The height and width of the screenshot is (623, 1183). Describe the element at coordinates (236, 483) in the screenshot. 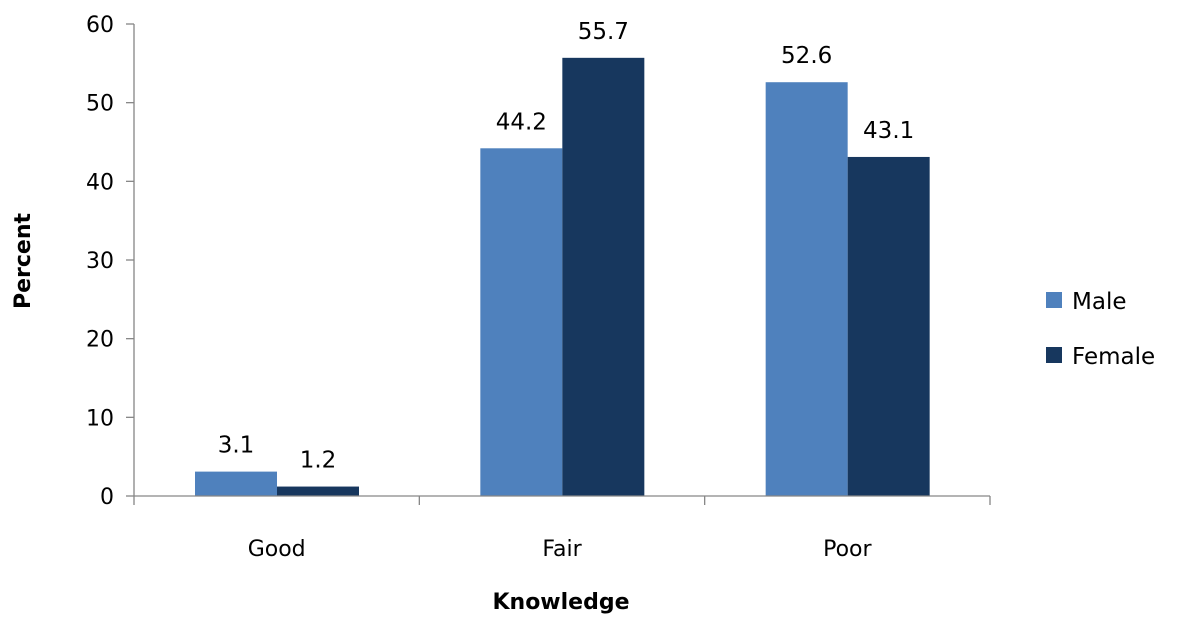

I see `bar-male-good` at that location.